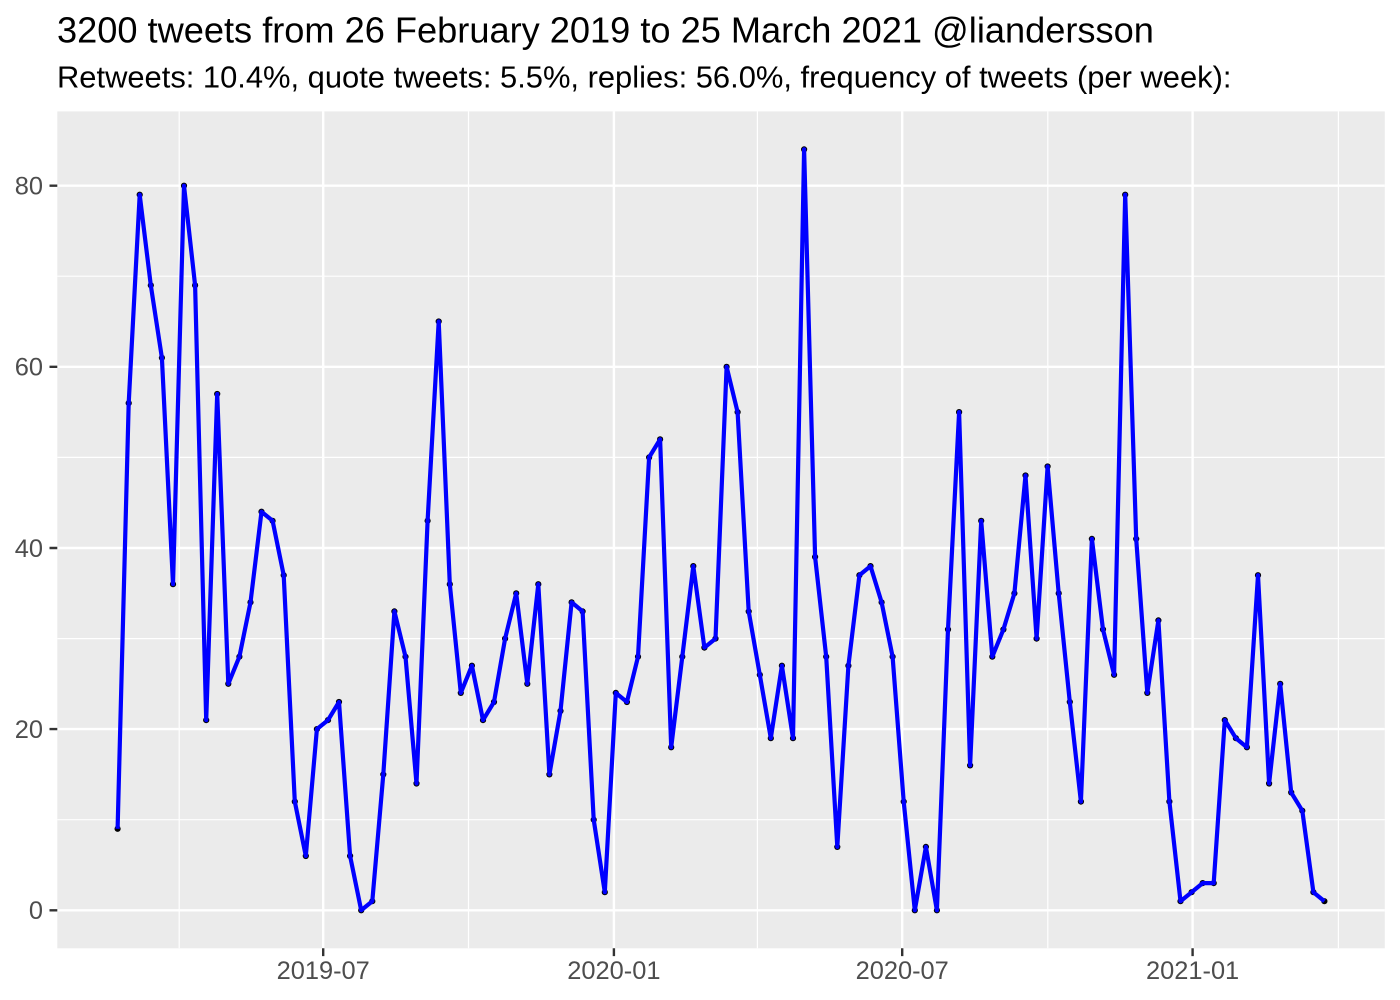 Image resolution: width=1400 pixels, height=1000 pixels. What do you see at coordinates (613, 971) in the screenshot?
I see `svg-text: 2020-01` at bounding box center [613, 971].